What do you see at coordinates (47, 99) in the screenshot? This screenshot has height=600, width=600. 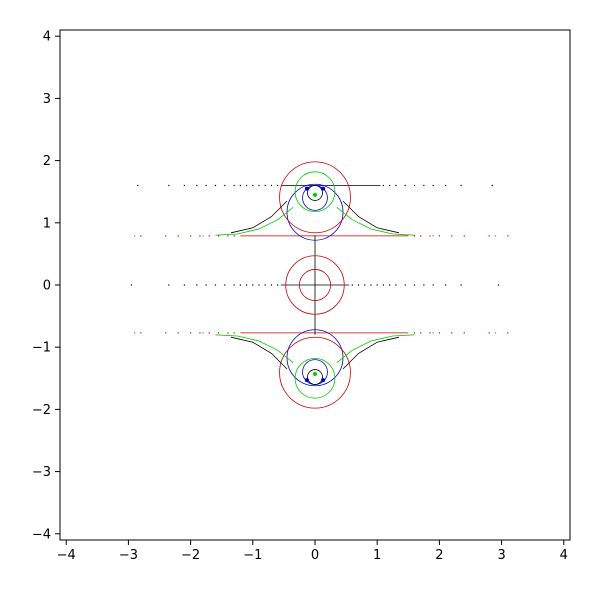 I see `y-tick-label: 3` at bounding box center [47, 99].